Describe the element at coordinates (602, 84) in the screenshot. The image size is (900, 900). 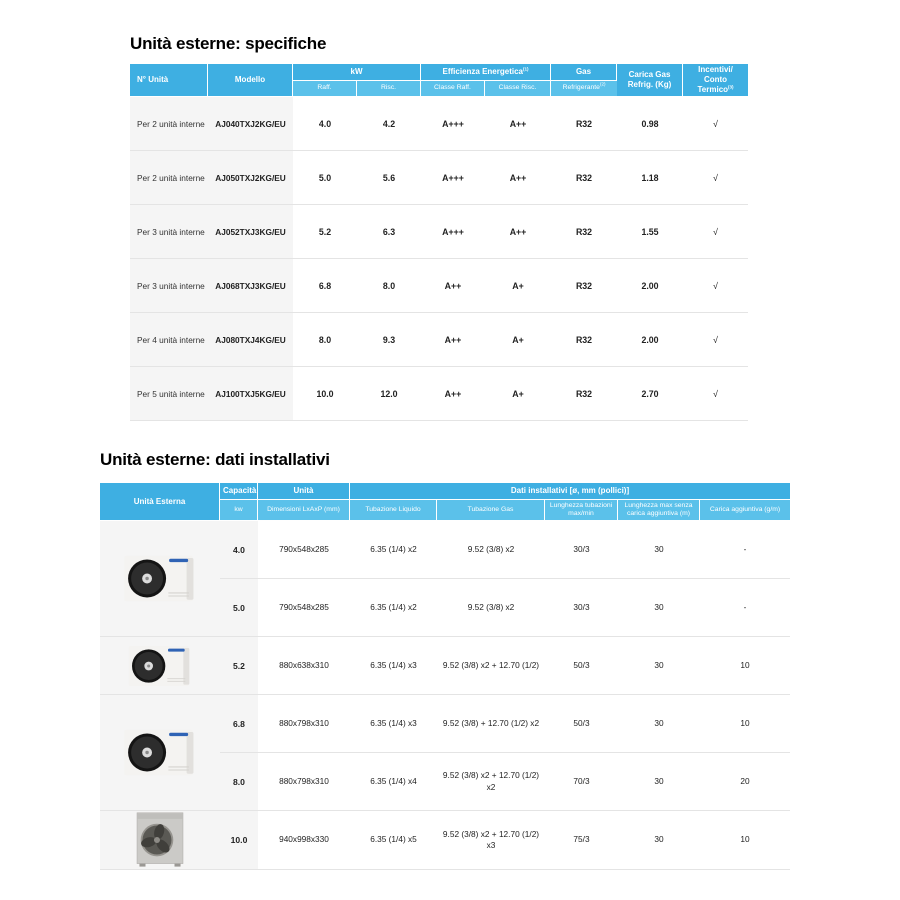
I see `refrigerante-footnote: (2)` at that location.